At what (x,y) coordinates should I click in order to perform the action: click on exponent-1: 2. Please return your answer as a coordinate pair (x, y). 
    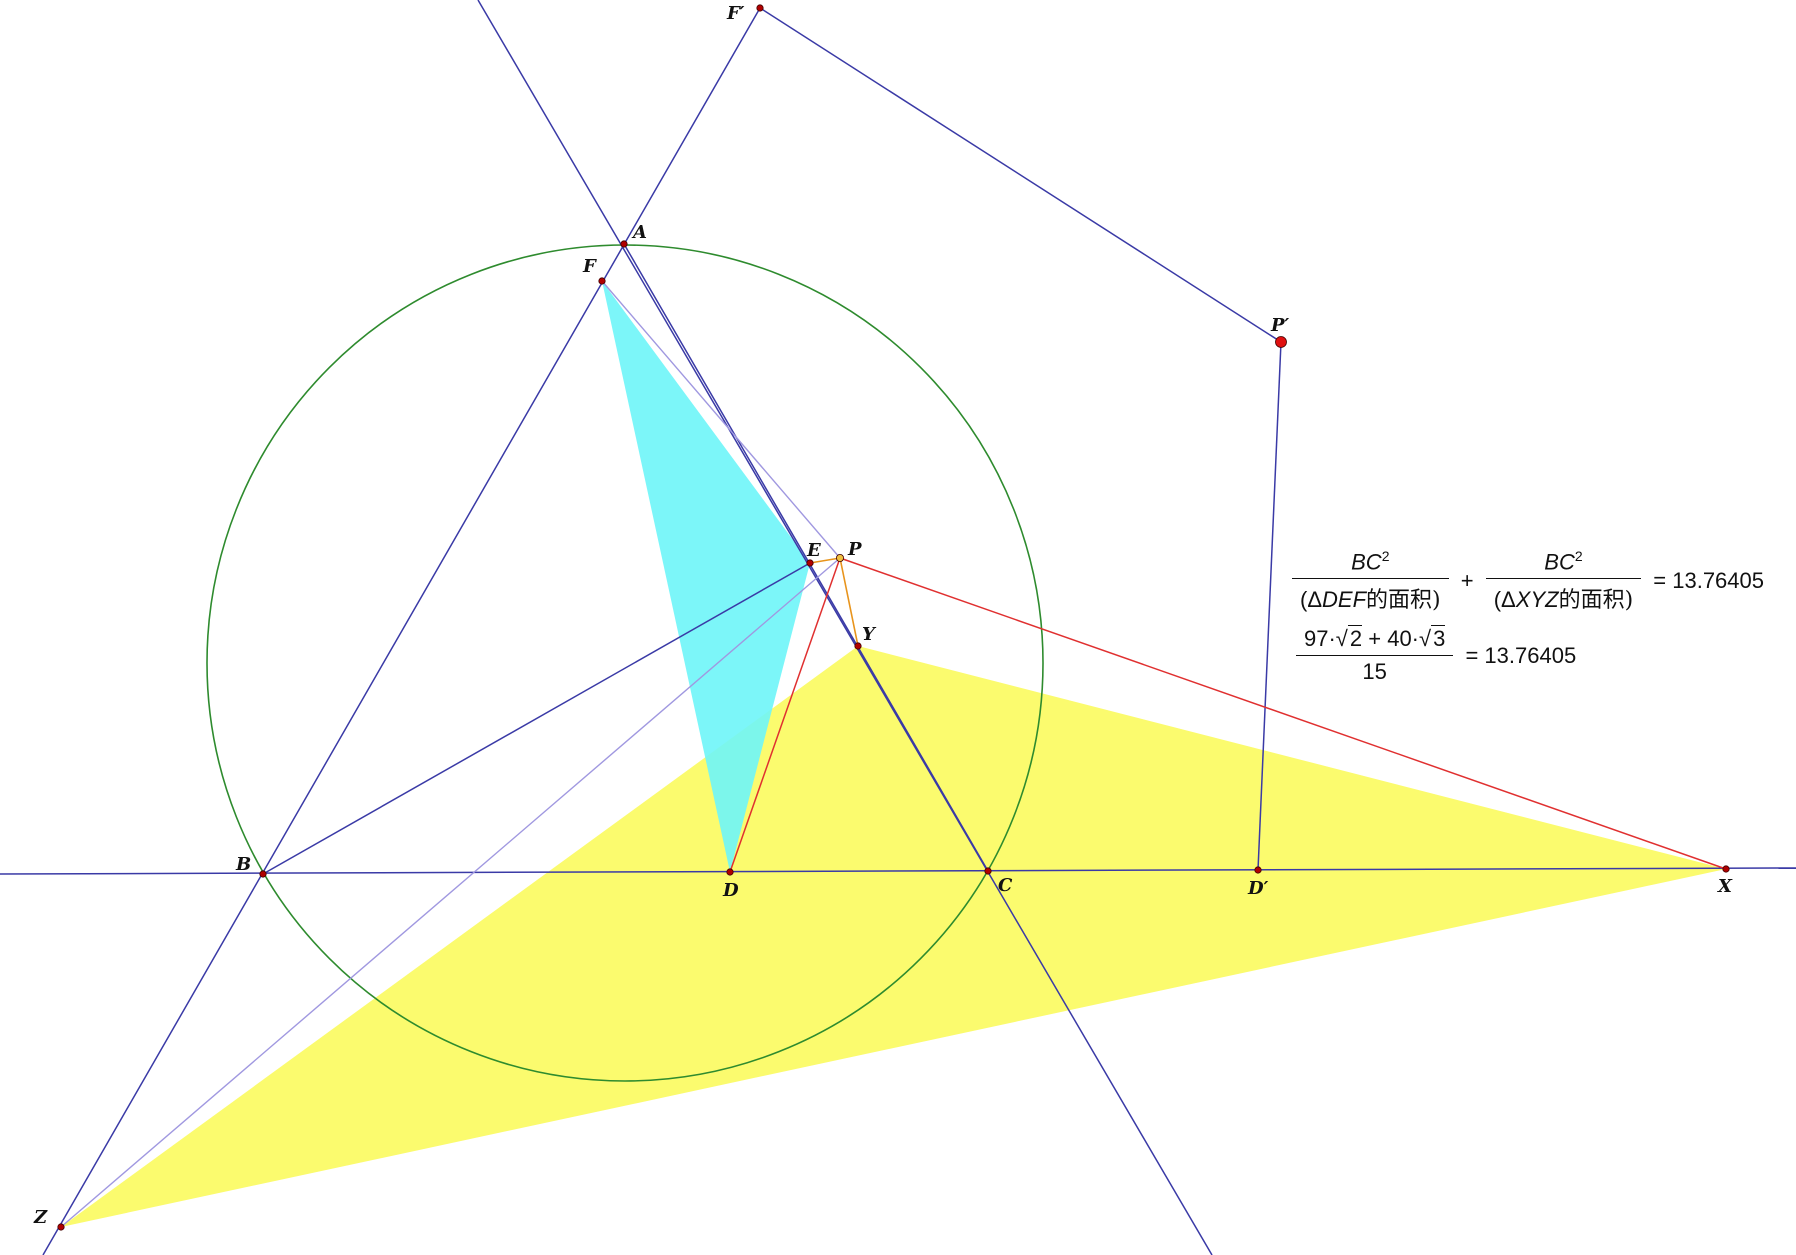
    Looking at the image, I should click on (1385, 556).